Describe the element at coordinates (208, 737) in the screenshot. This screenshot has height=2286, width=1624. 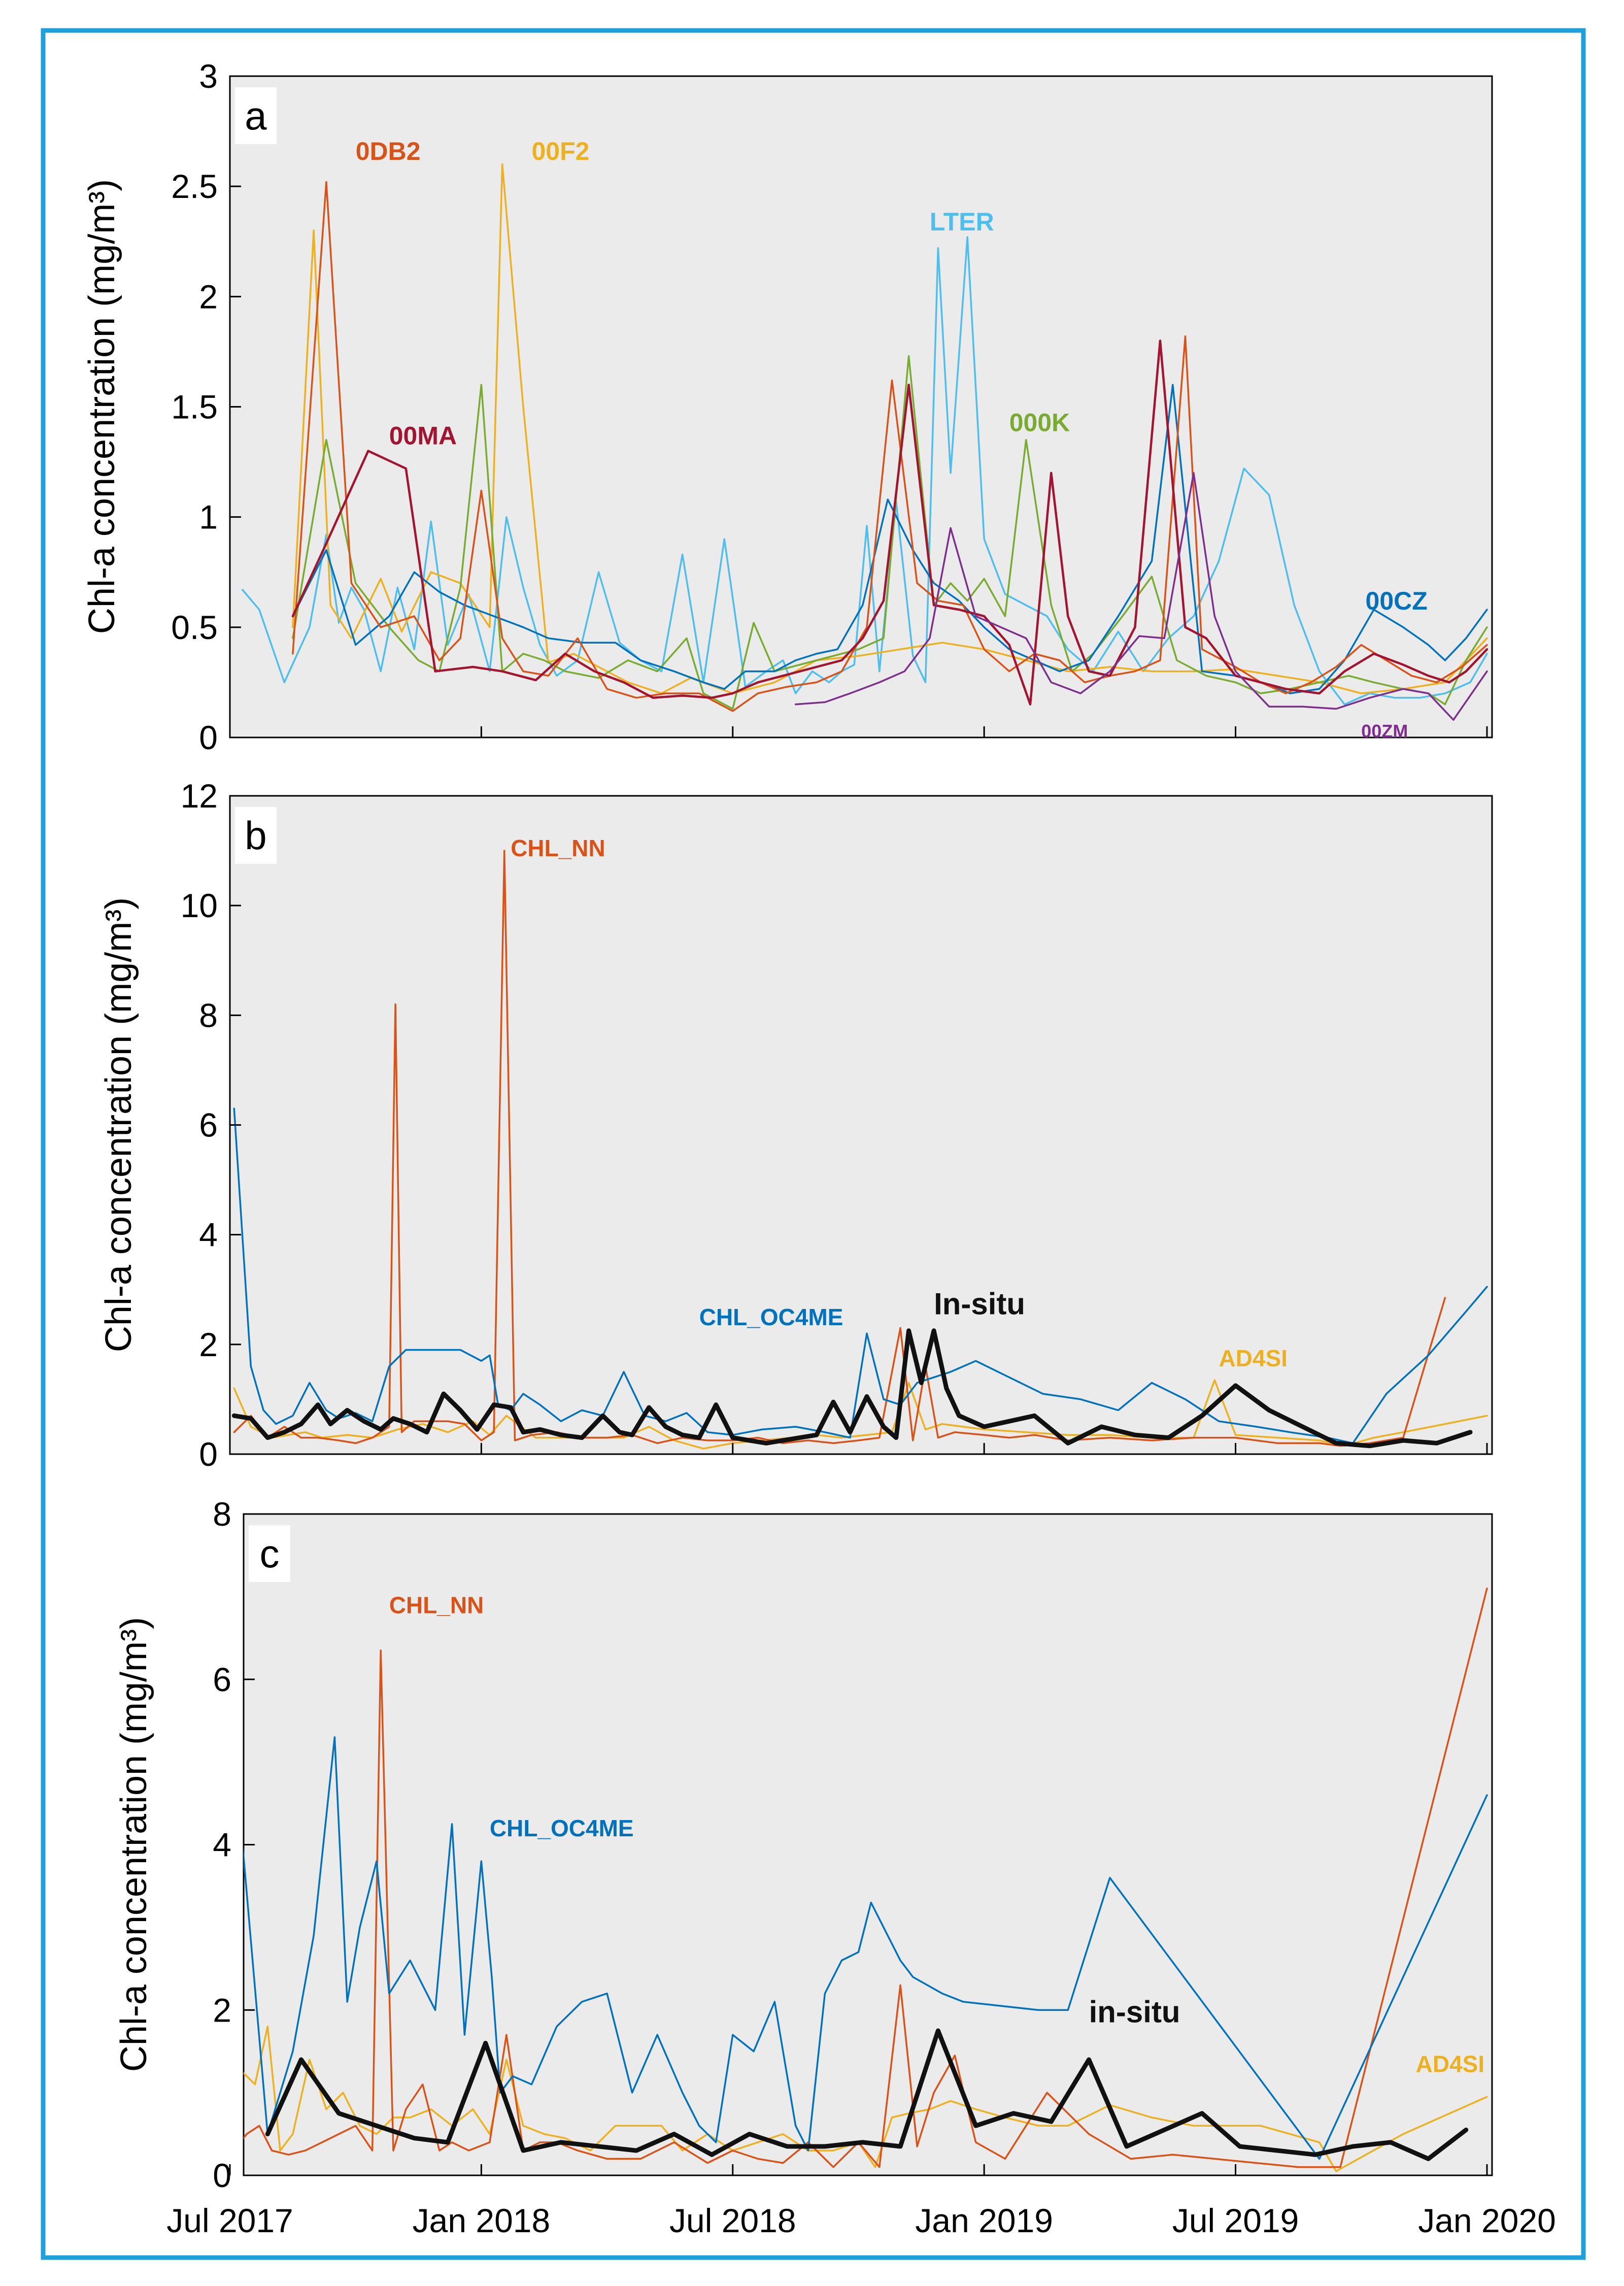
I see `panel-a-y-tick-label: 0` at that location.